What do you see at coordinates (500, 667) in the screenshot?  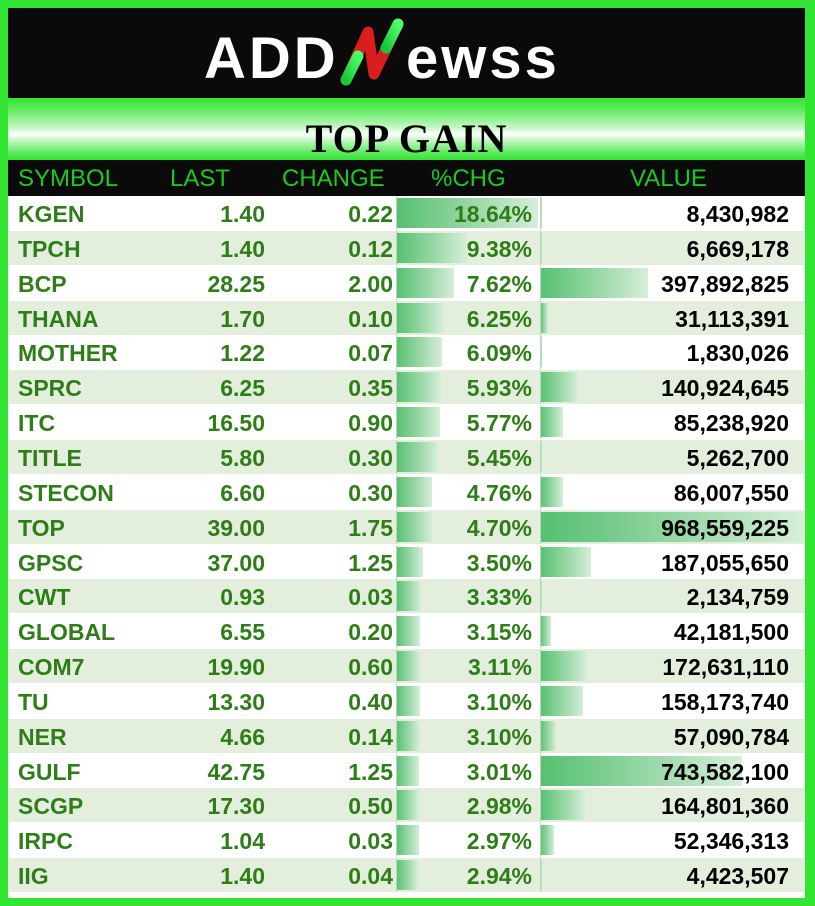 I see `pct-change-cell: 3.11%` at bounding box center [500, 667].